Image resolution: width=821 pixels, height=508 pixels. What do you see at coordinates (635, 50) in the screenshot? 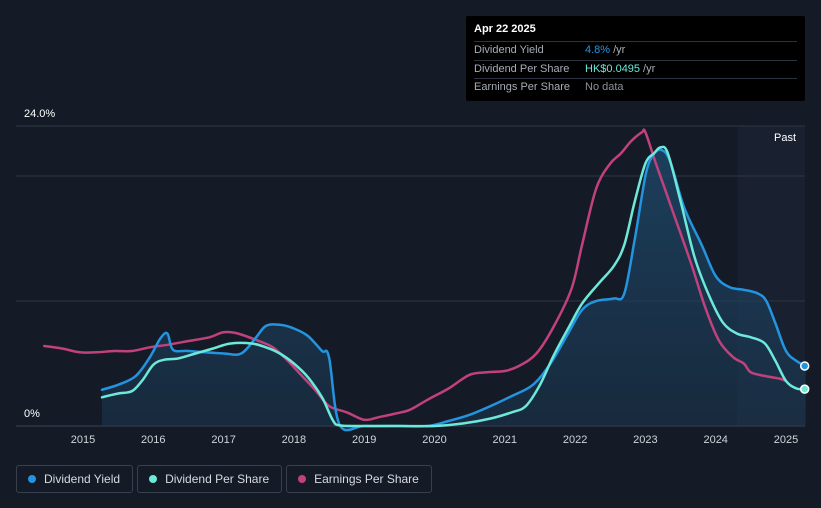
I see `tooltip-row-dividend-yield: Dividend Yield 4.8%/yr` at bounding box center [635, 50].